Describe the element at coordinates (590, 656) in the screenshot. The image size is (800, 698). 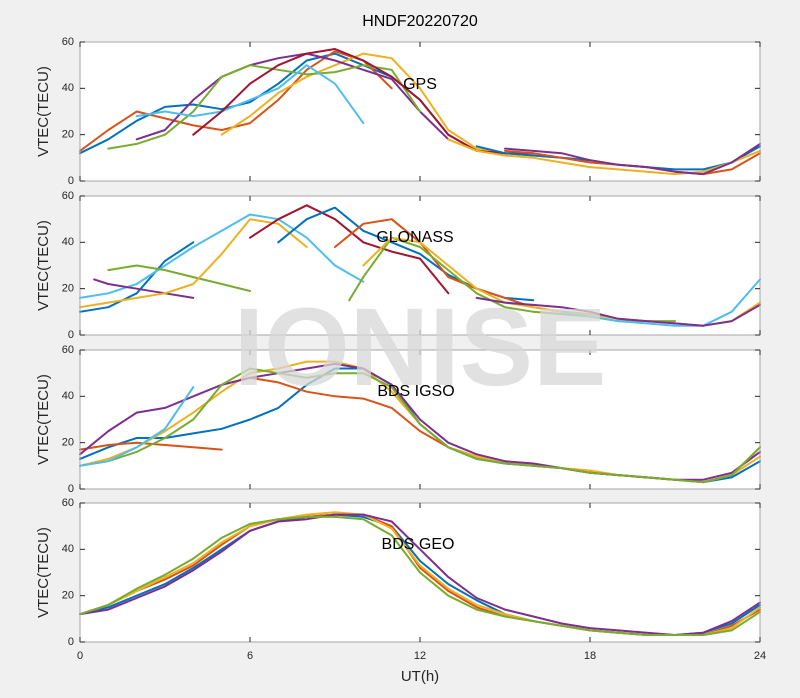
I see `x-tick-label: 18` at that location.